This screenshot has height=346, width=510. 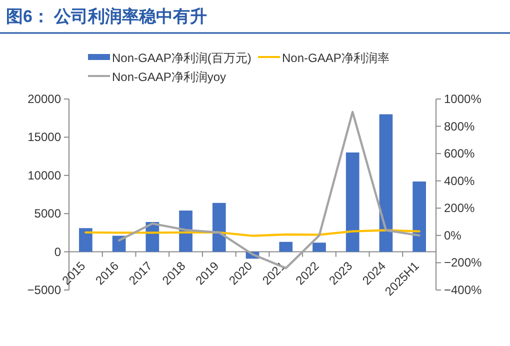 What do you see at coordinates (463, 263) in the screenshot?
I see `y2-tick-label: −200%` at bounding box center [463, 263].